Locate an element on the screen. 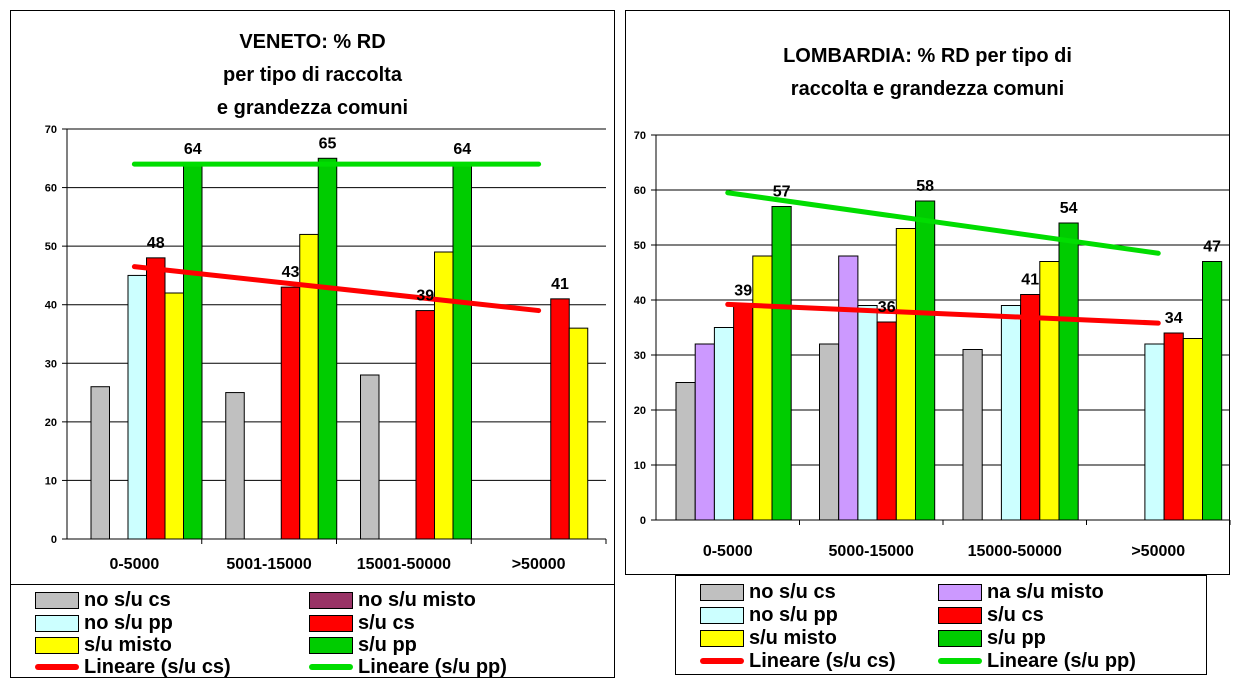 The image size is (1236, 686). x-tick-label-5001-15000: 5001-15000 is located at coordinates (269, 564).